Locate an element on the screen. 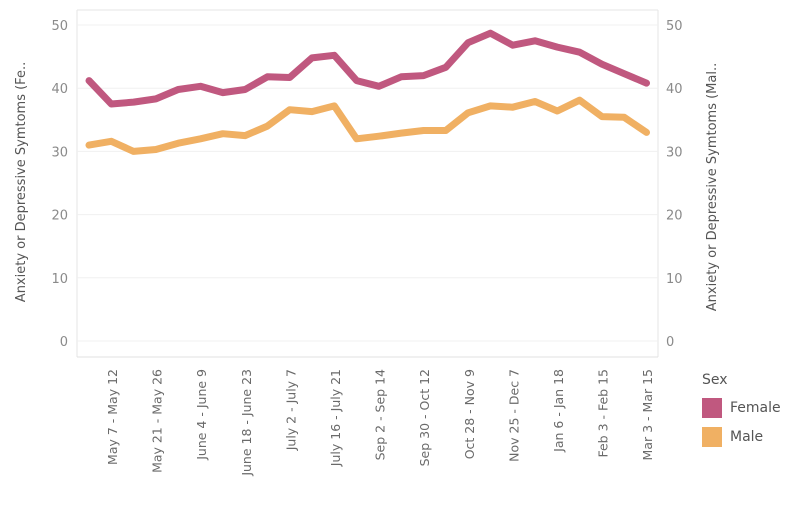  legend-label-female: Female is located at coordinates (755, 408).